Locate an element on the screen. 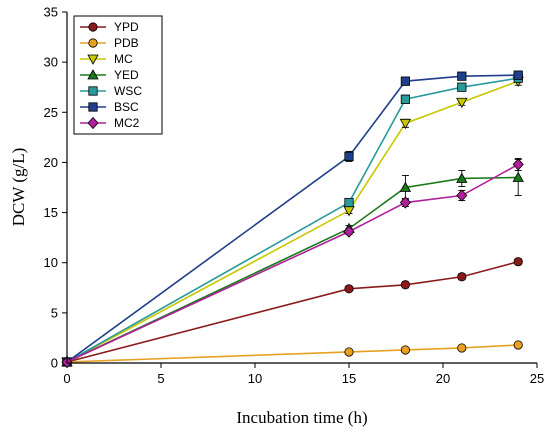  x-tick-label: 0 is located at coordinates (66, 378).